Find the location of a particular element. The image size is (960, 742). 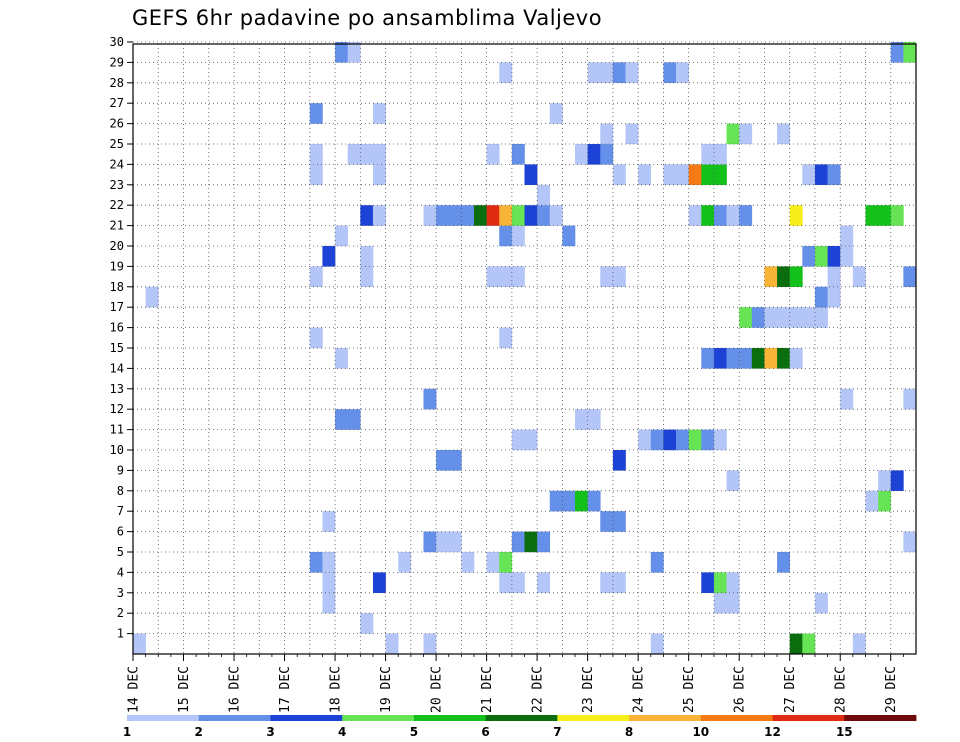

y-tick-label: 11 is located at coordinates (117, 430).